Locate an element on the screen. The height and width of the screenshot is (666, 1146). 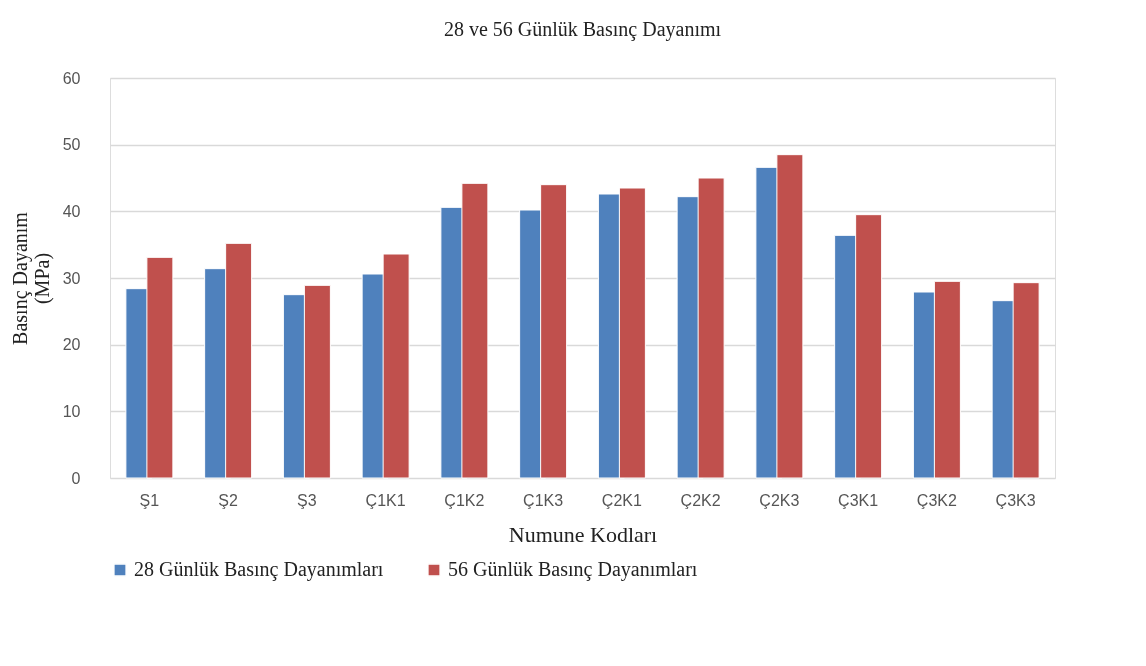
y-tick-label: 0 is located at coordinates (76, 478).